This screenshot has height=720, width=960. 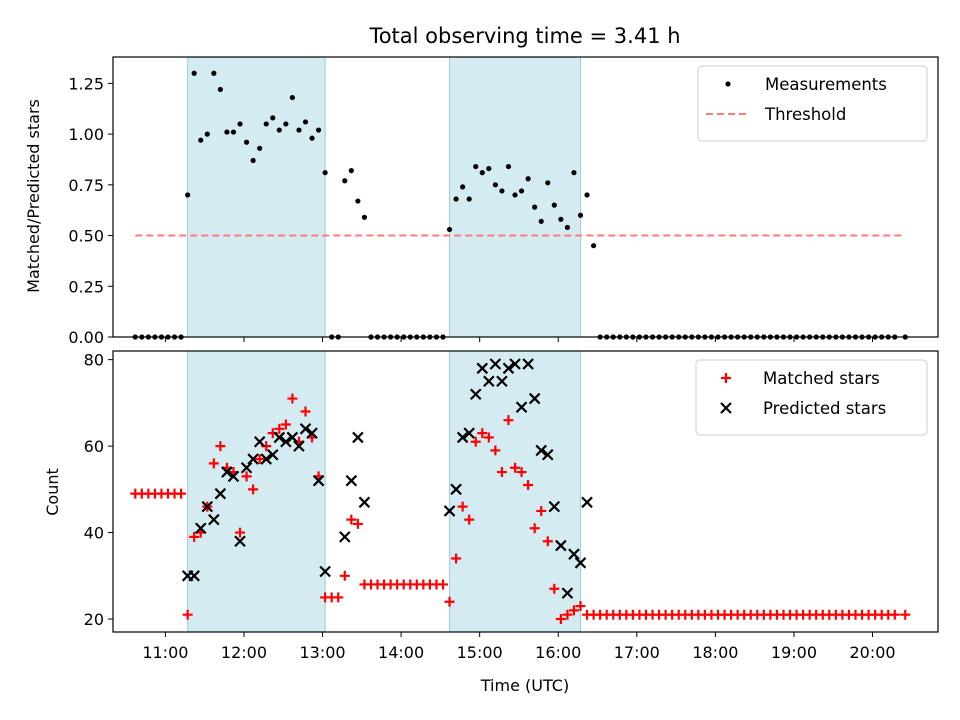 I want to click on top-legend: Measurements Threshold, so click(x=812, y=103).